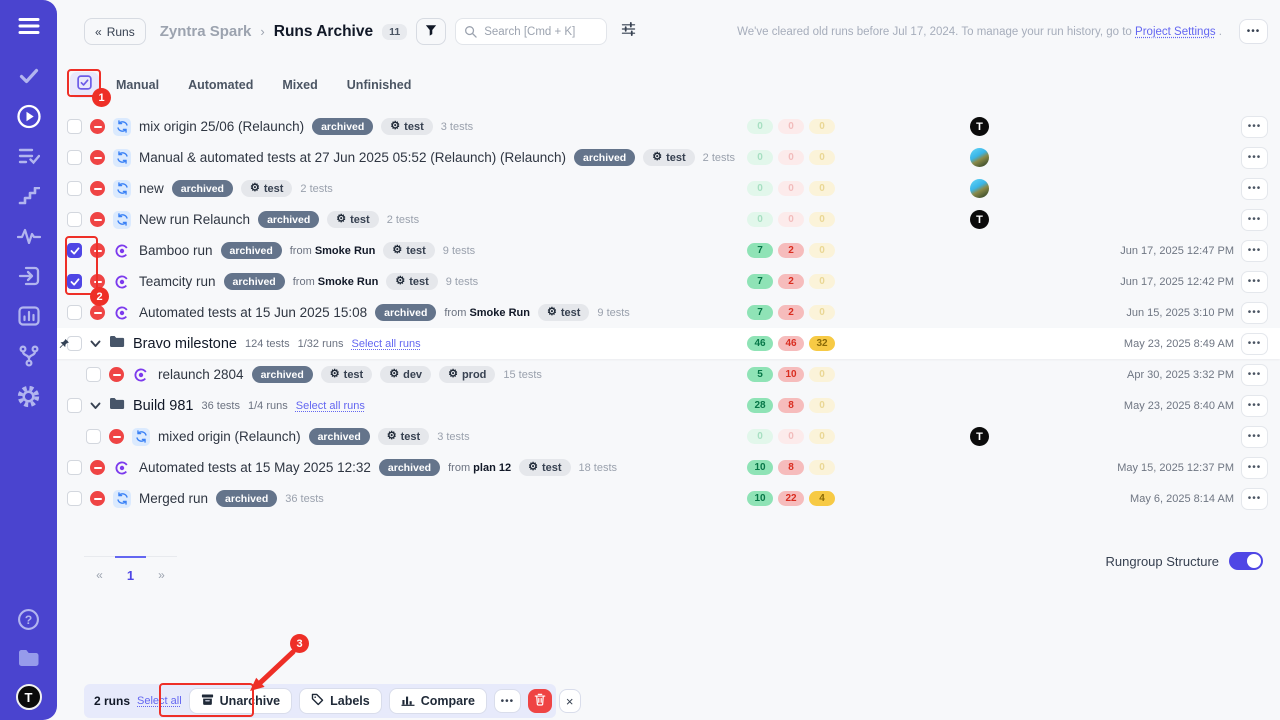 The height and width of the screenshot is (720, 1280). I want to click on user-avatar: T, so click(28, 697).